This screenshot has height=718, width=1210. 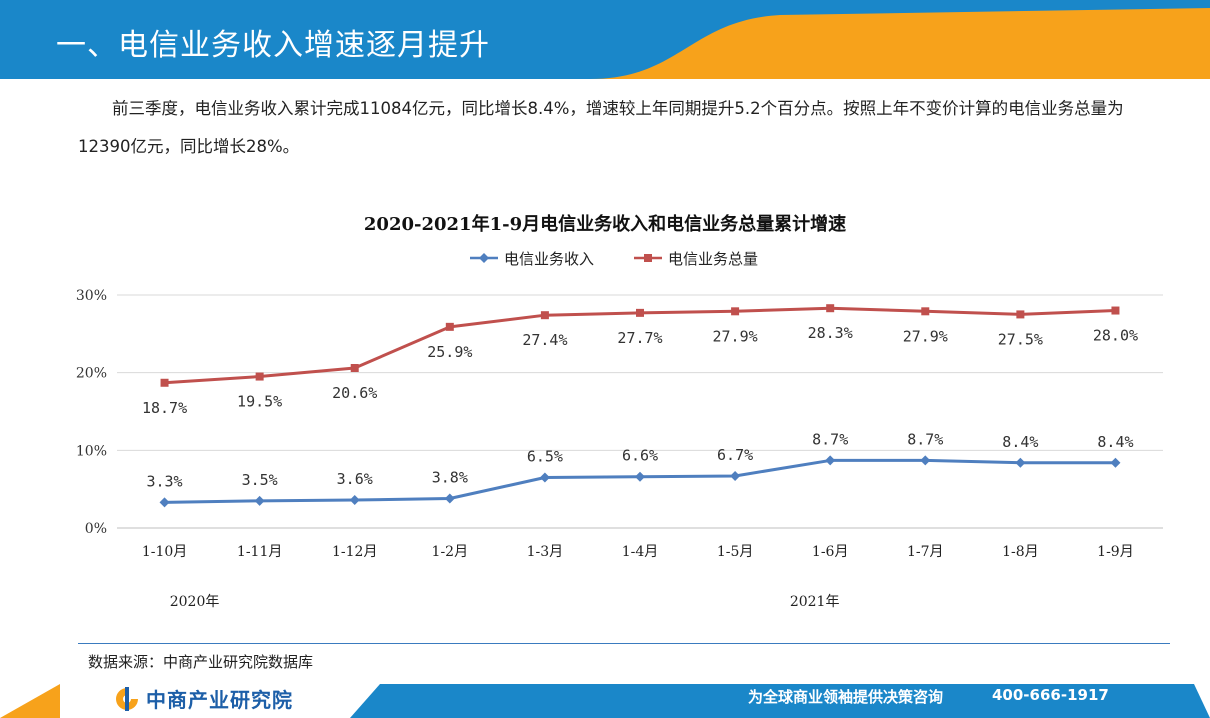 I want to click on chart-title: 2020-2021年1-9月电信业务收入和电信业务总量累计增速, so click(x=605, y=224).